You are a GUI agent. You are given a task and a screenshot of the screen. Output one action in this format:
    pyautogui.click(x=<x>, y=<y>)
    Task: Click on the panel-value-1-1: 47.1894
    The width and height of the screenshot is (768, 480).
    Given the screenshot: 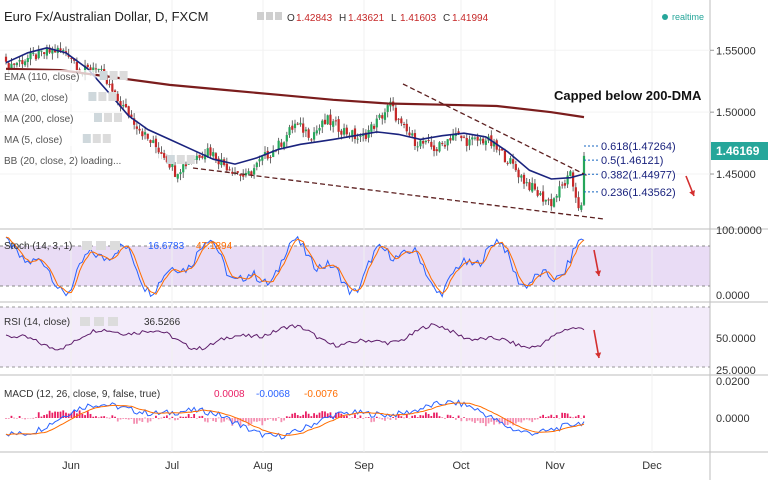 What is the action you would take?
    pyautogui.click(x=214, y=246)
    